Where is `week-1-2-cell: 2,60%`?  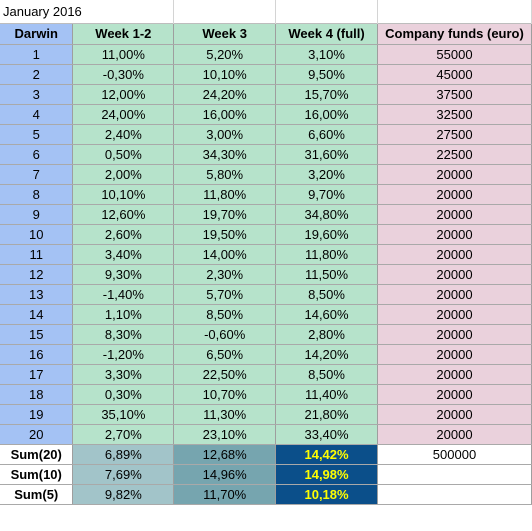 week-1-2-cell: 2,60% is located at coordinates (123, 234).